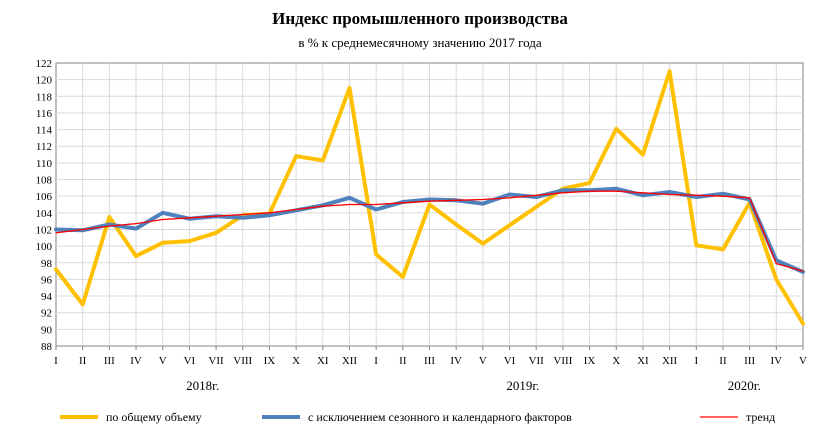 This screenshot has width=828, height=435. What do you see at coordinates (420, 18) in the screenshot?
I see `chart-title: Индекс промышленного производства` at bounding box center [420, 18].